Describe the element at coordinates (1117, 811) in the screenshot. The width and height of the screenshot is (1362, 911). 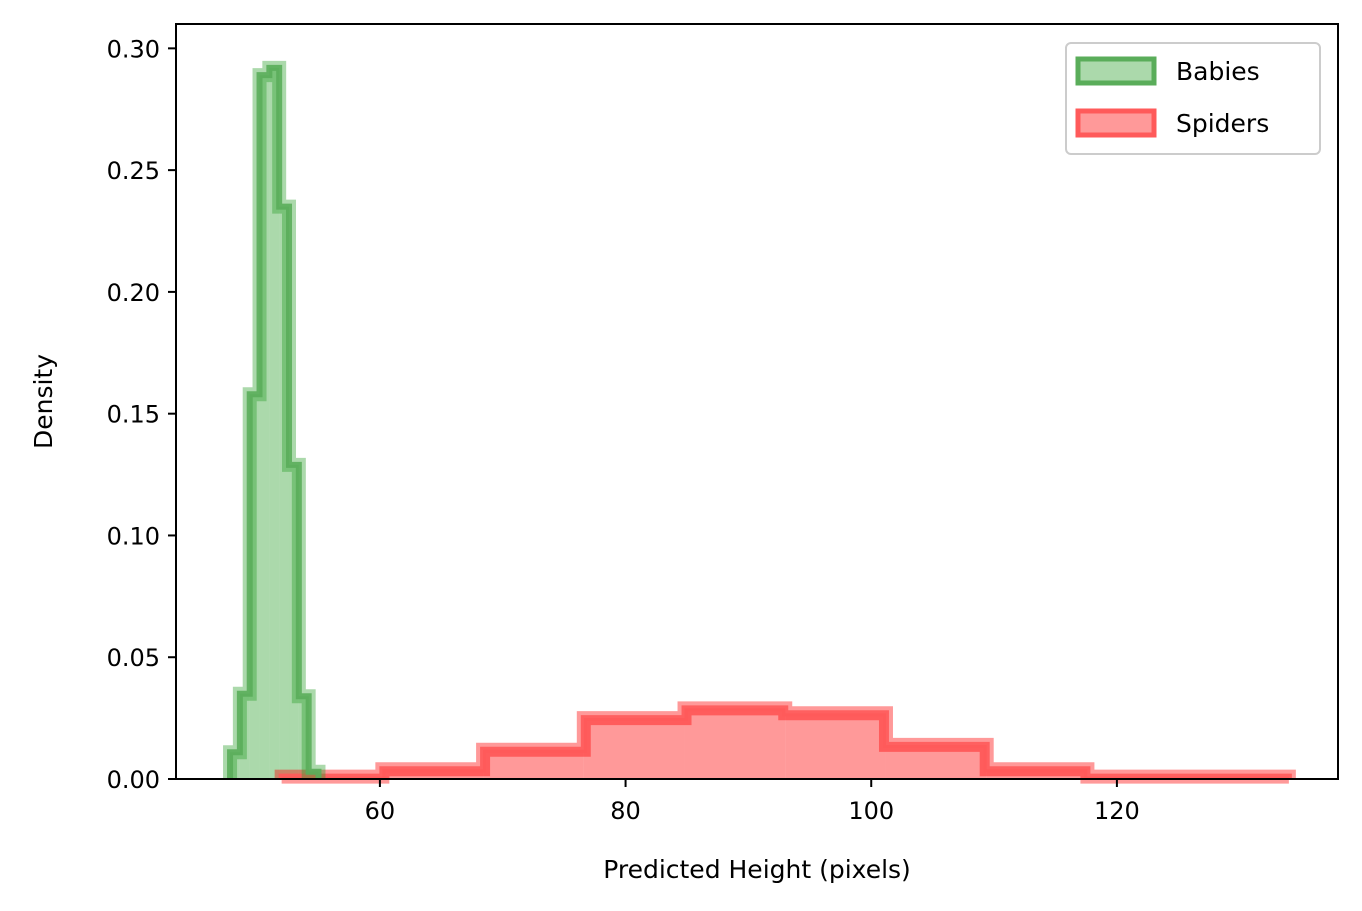
I see `x-tick-label-120: 120` at that location.